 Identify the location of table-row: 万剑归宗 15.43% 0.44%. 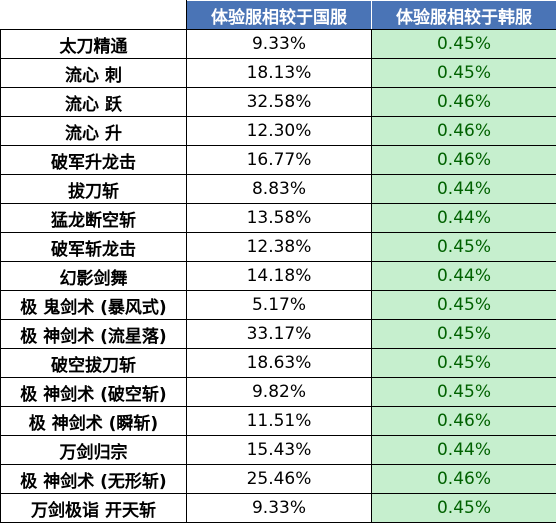
(278, 450).